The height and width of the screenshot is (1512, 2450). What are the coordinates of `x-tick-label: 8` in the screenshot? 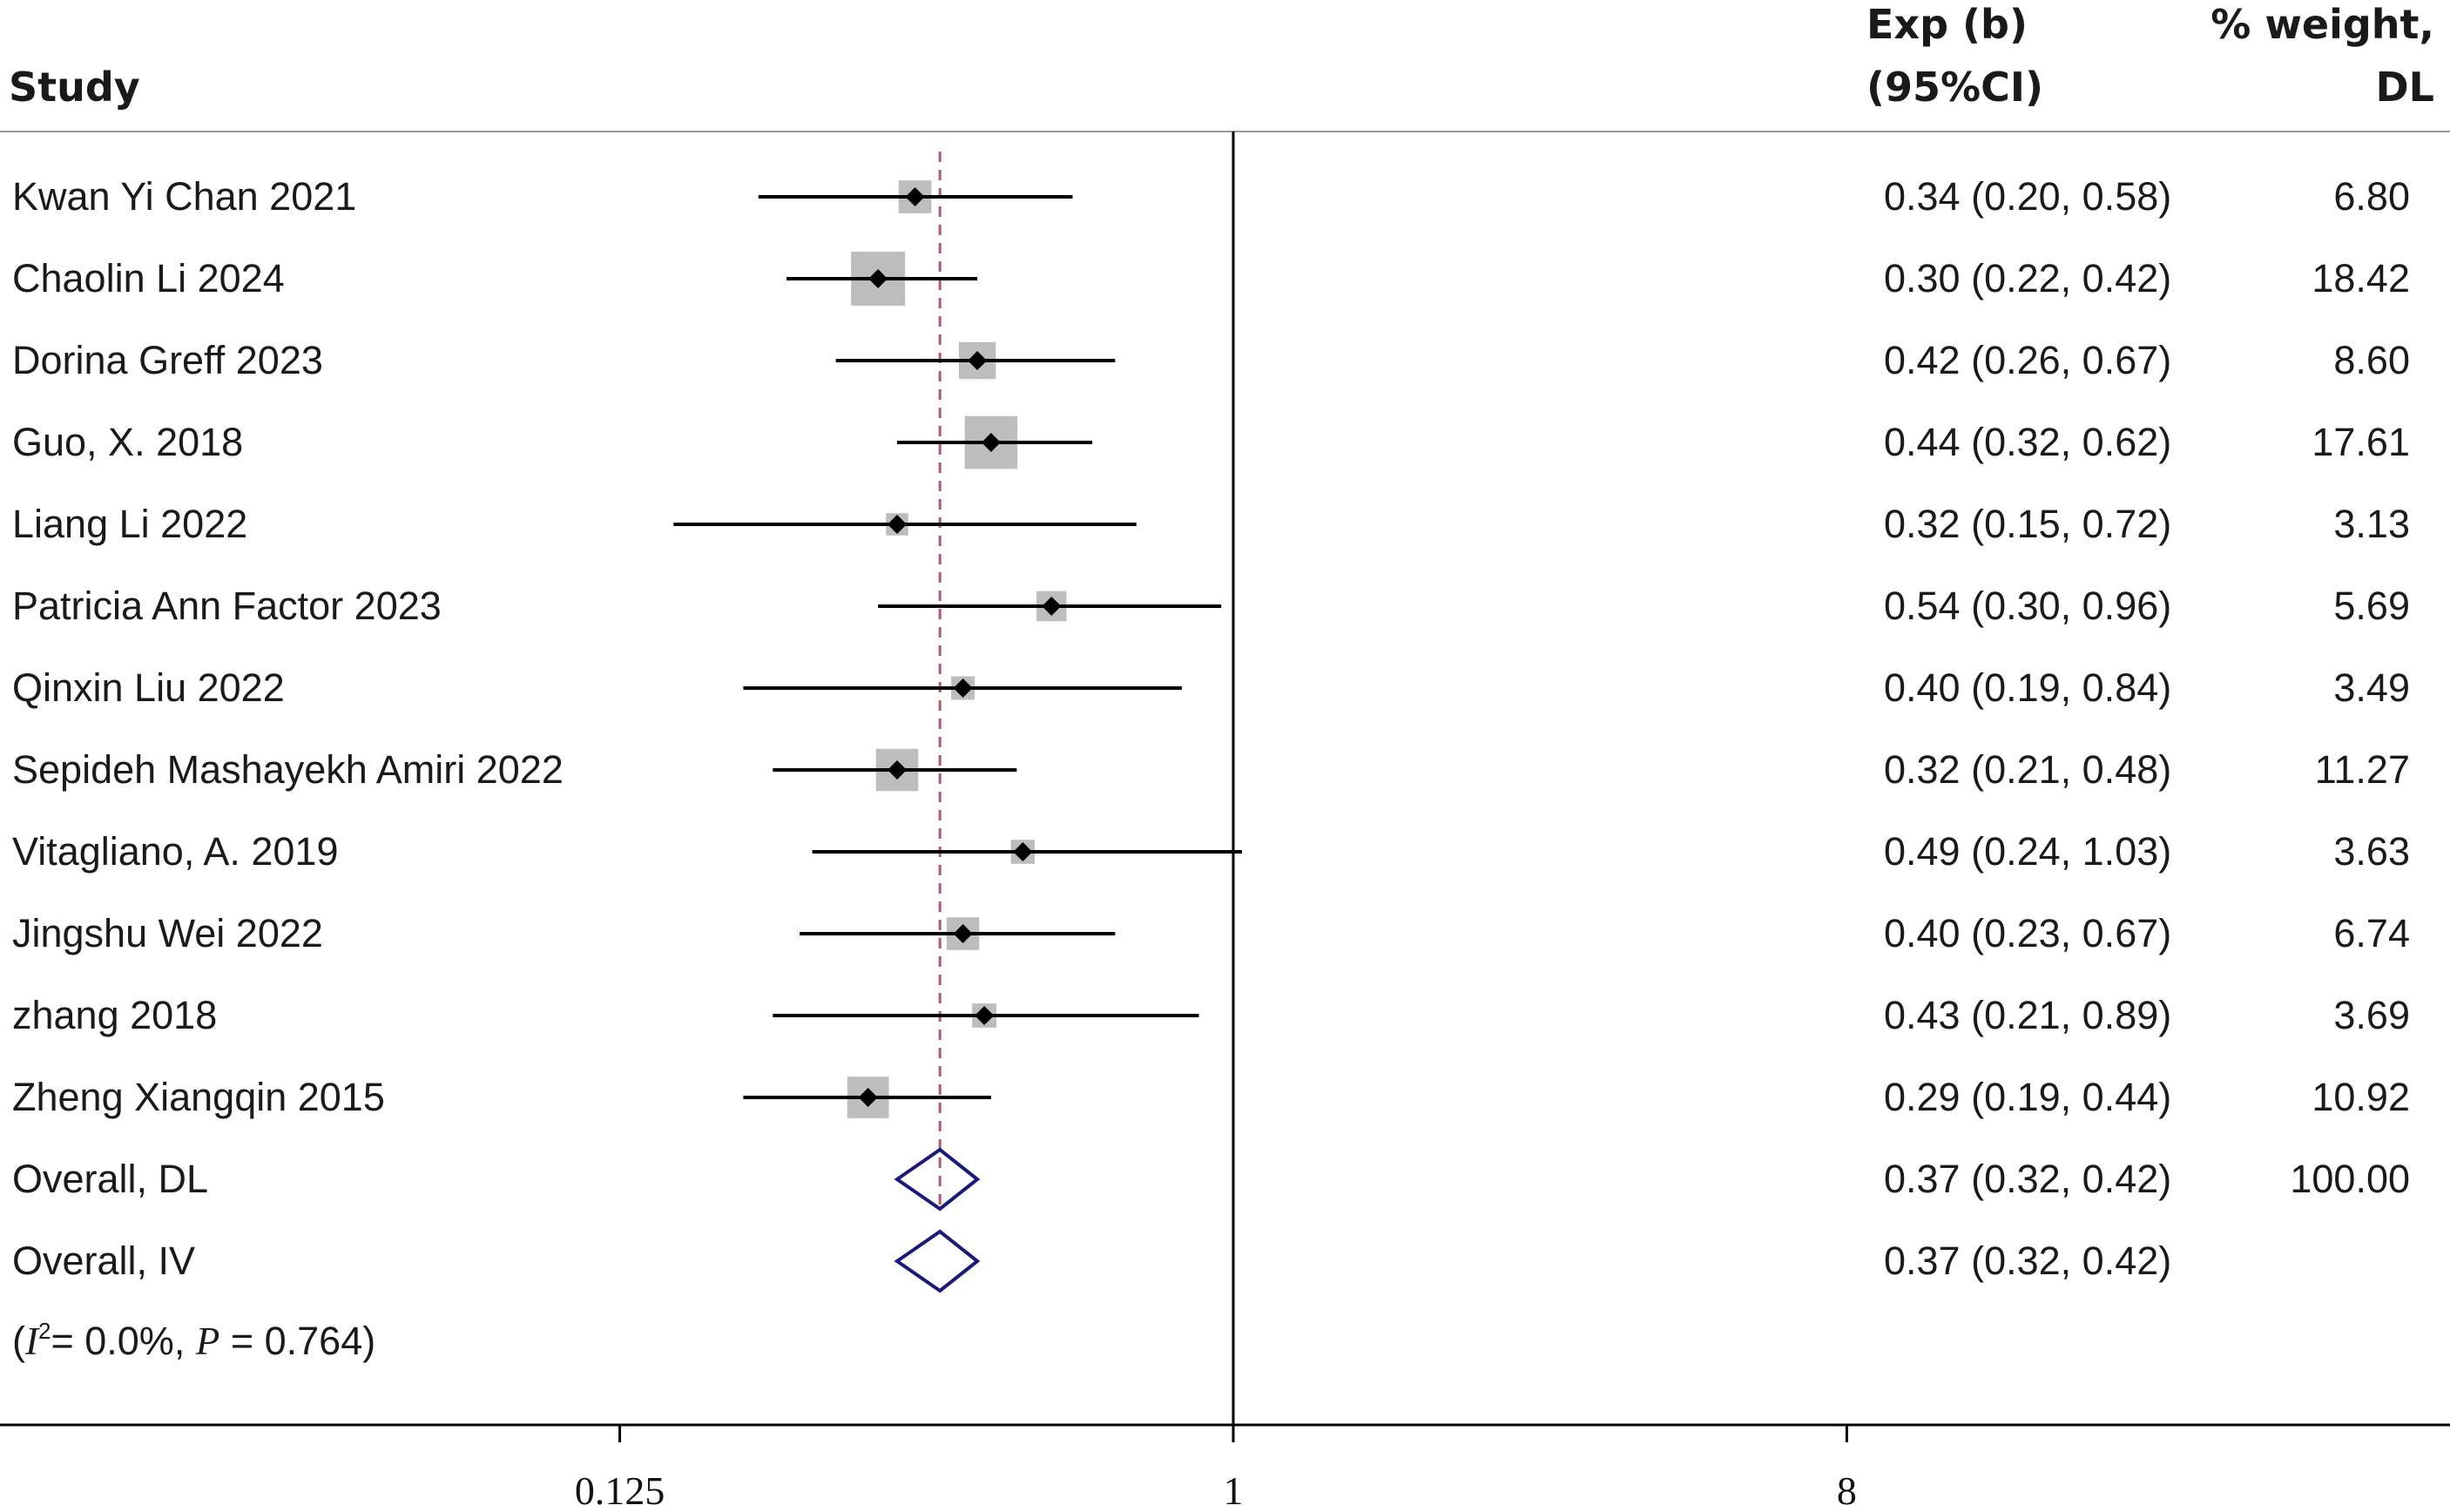 It's located at (1847, 1490).